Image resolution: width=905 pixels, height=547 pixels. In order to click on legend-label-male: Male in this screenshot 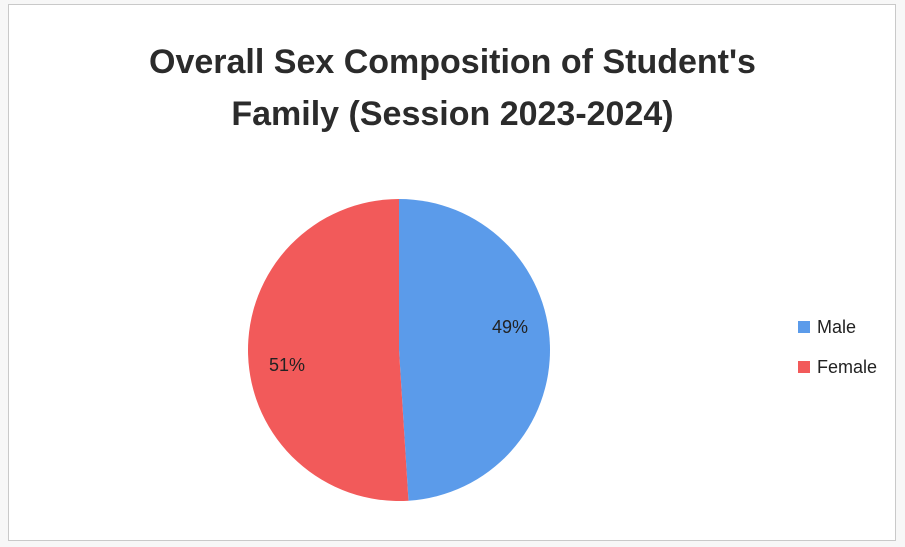, I will do `click(836, 327)`.